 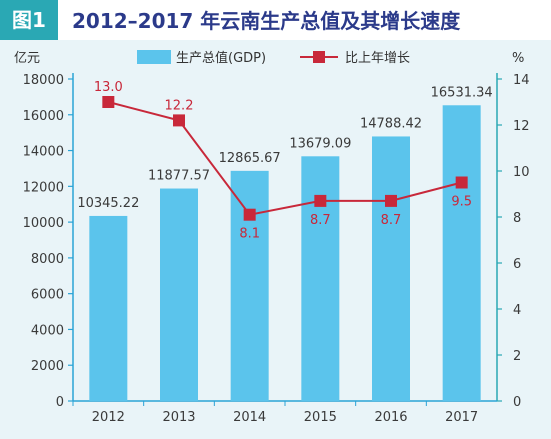 What do you see at coordinates (178, 417) in the screenshot?
I see `x-axis-tick-label: 2013` at bounding box center [178, 417].